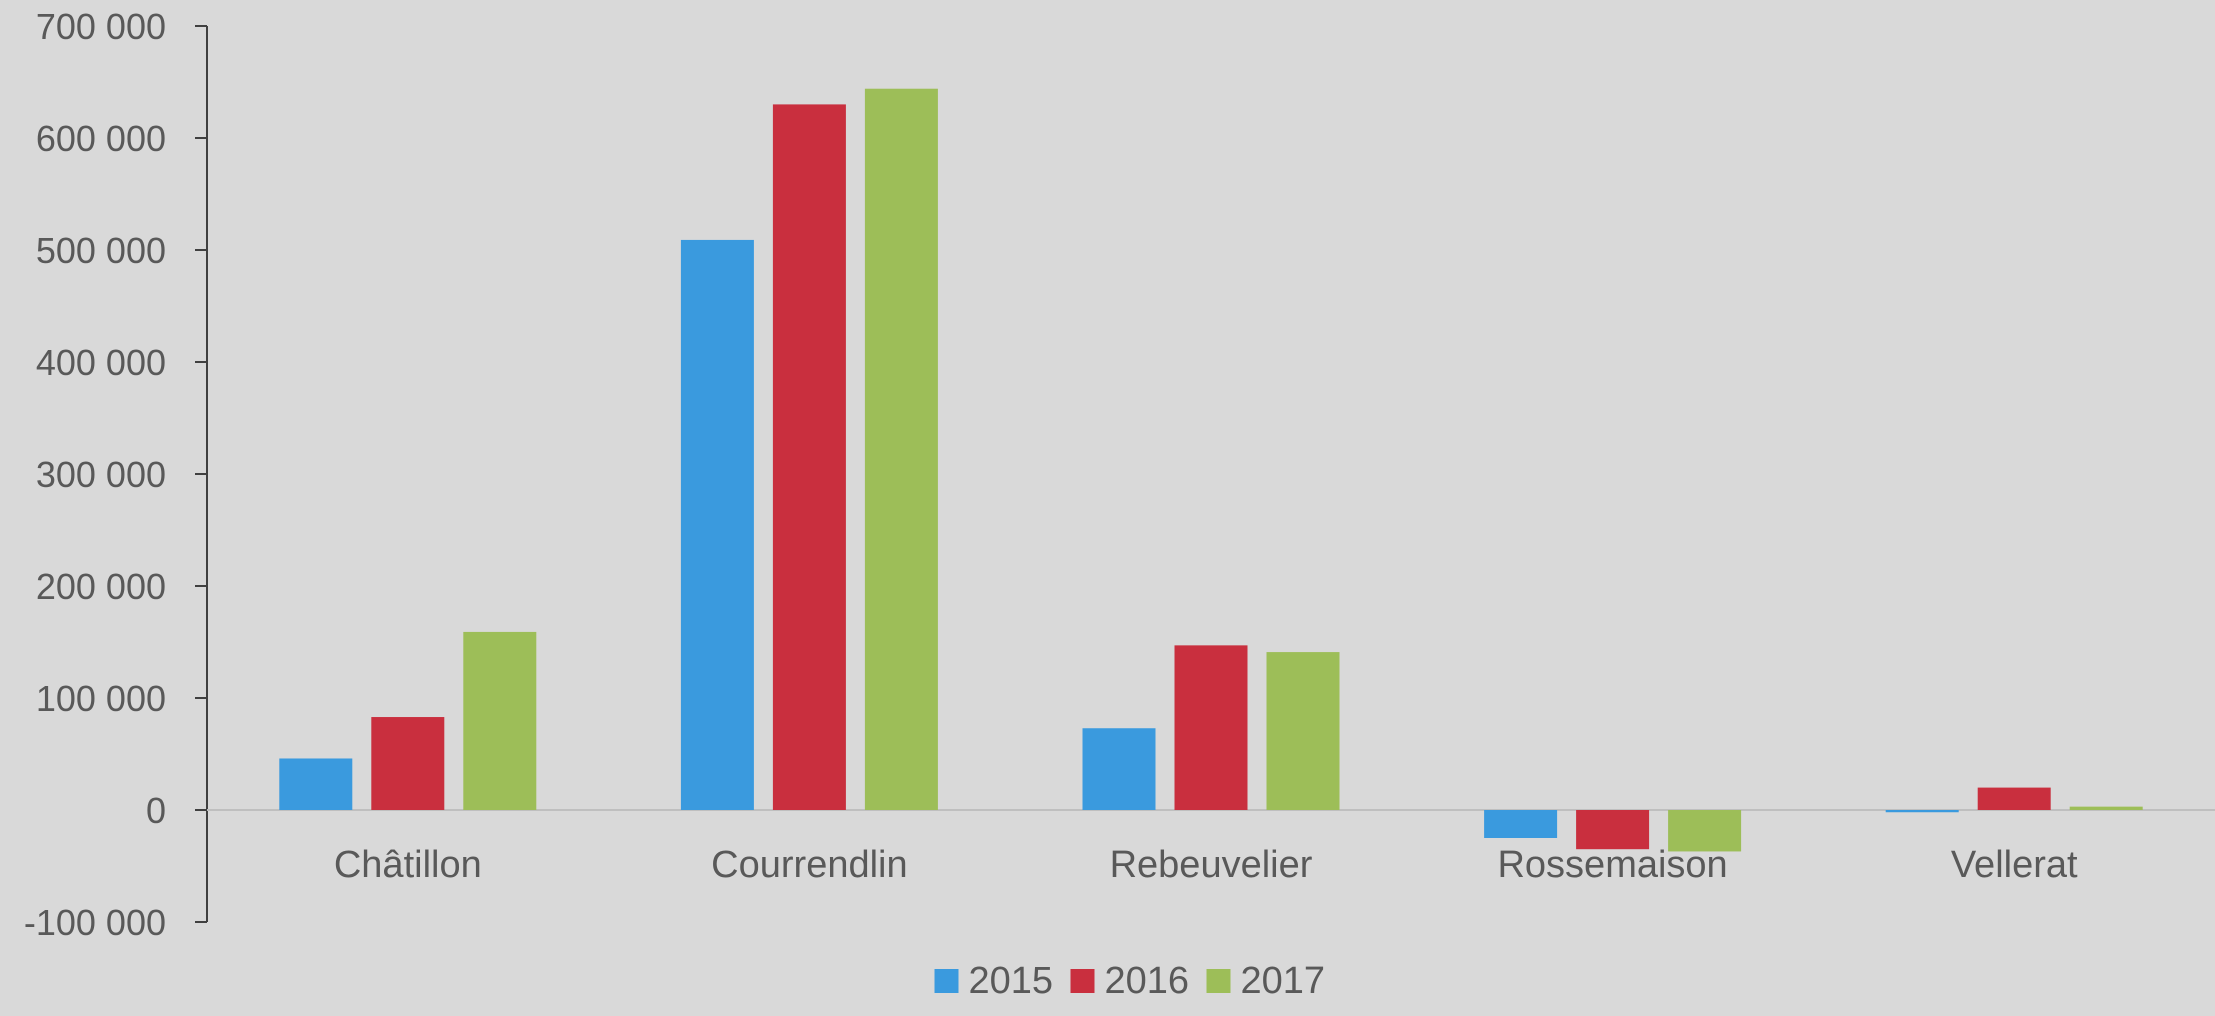 The width and height of the screenshot is (2215, 1016). What do you see at coordinates (101, 474) in the screenshot?
I see `y-tick-label: 300 000` at bounding box center [101, 474].